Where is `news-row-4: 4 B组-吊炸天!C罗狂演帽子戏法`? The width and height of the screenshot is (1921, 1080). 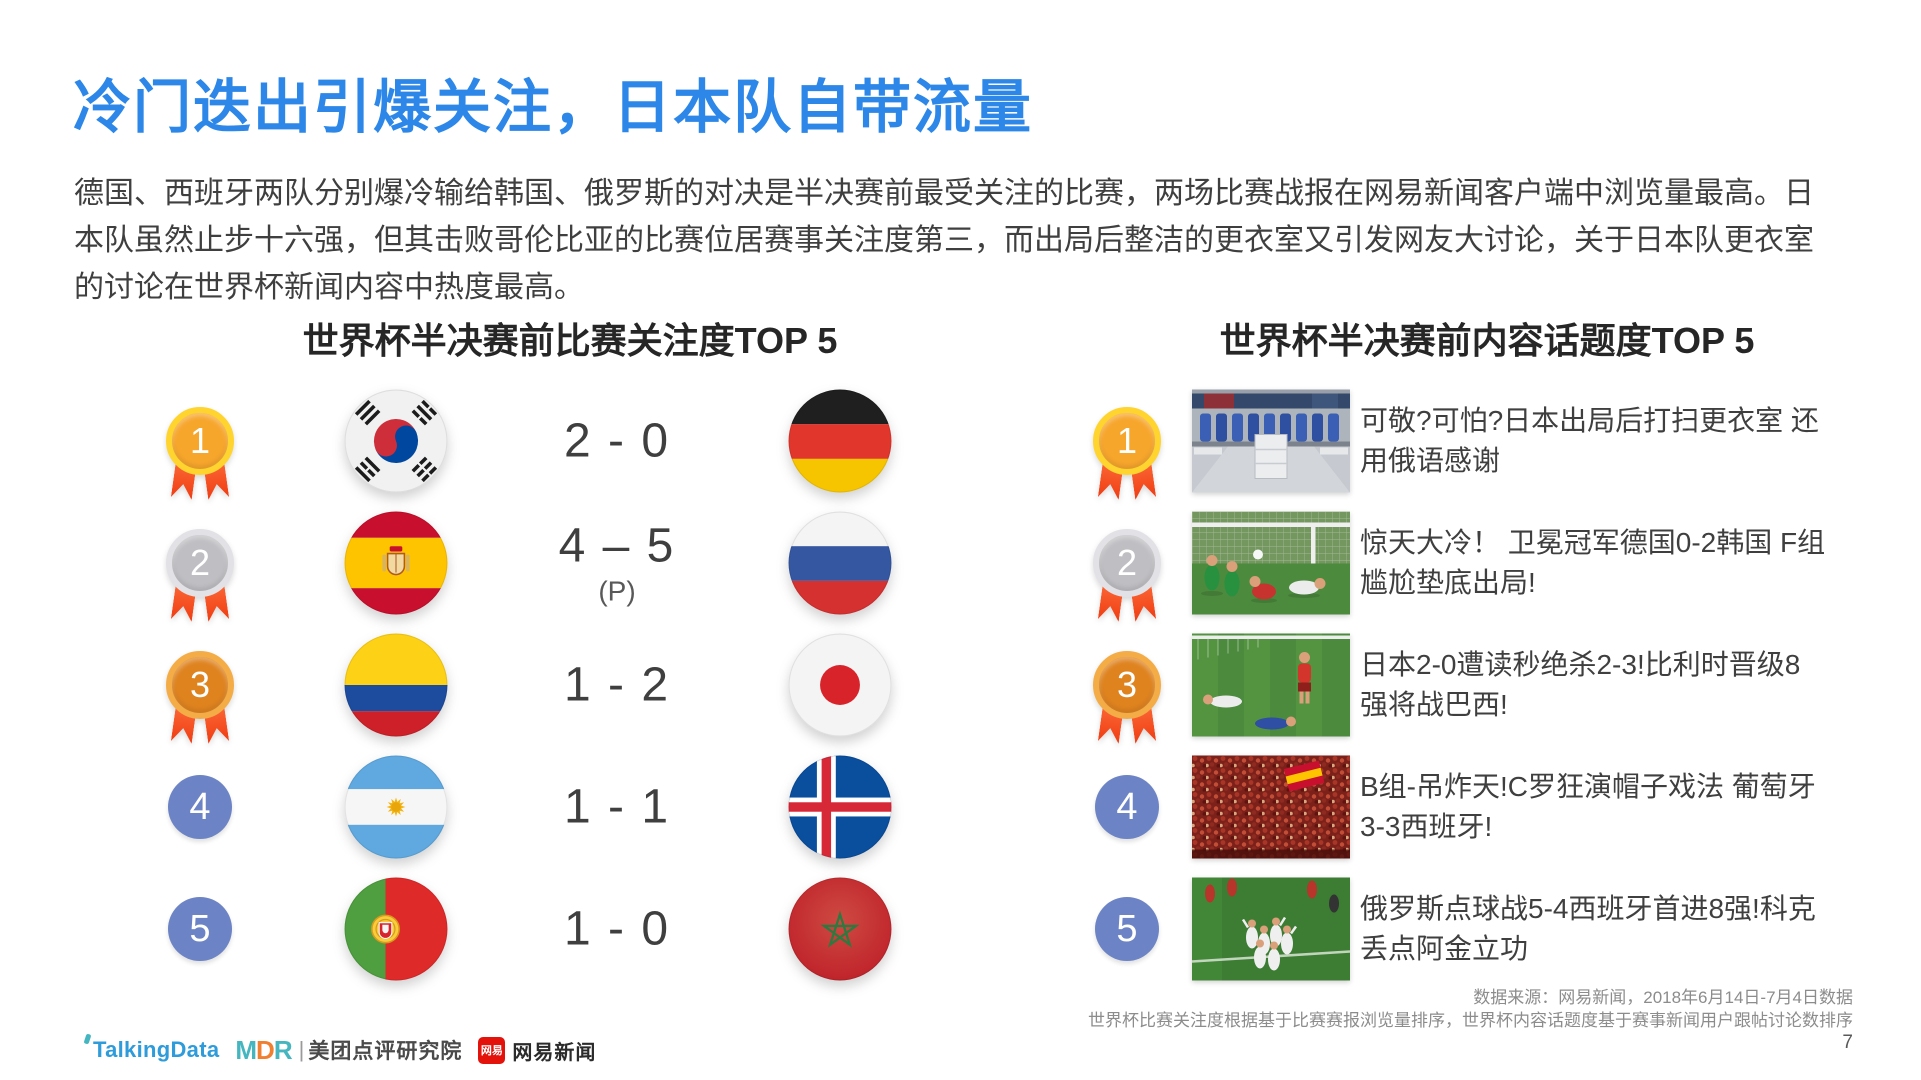
news-row-4: 4 B组-吊炸天!C罗狂演帽子戏法 is located at coordinates (1485, 807).